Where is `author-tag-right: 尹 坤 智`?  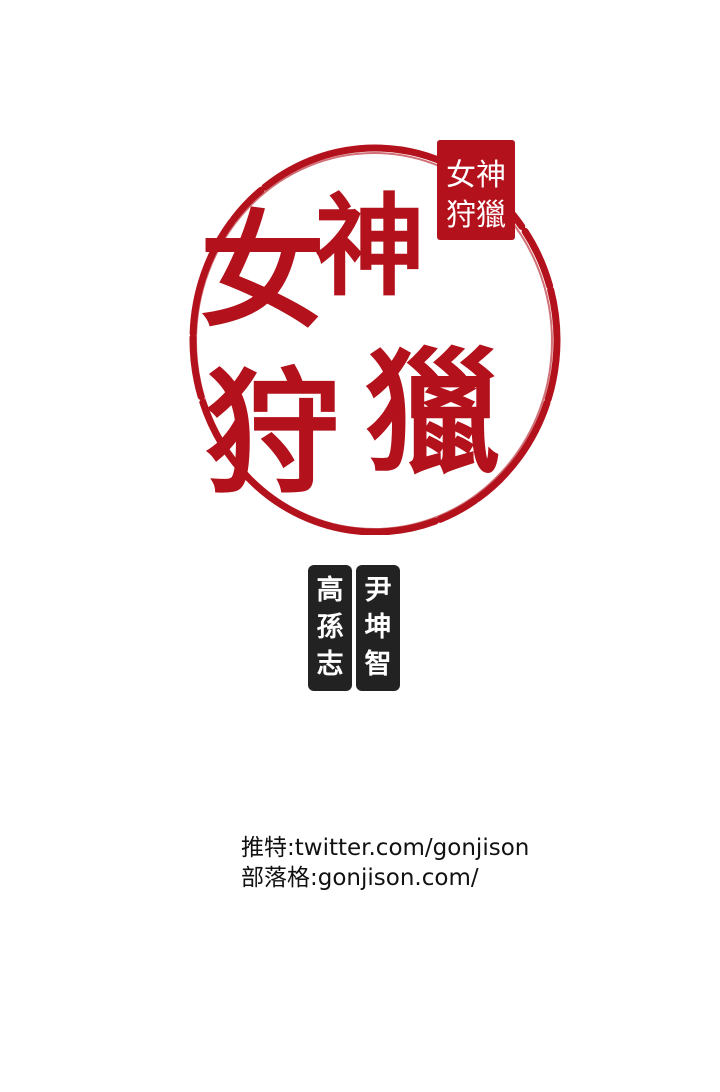 author-tag-right: 尹 坤 智 is located at coordinates (378, 628).